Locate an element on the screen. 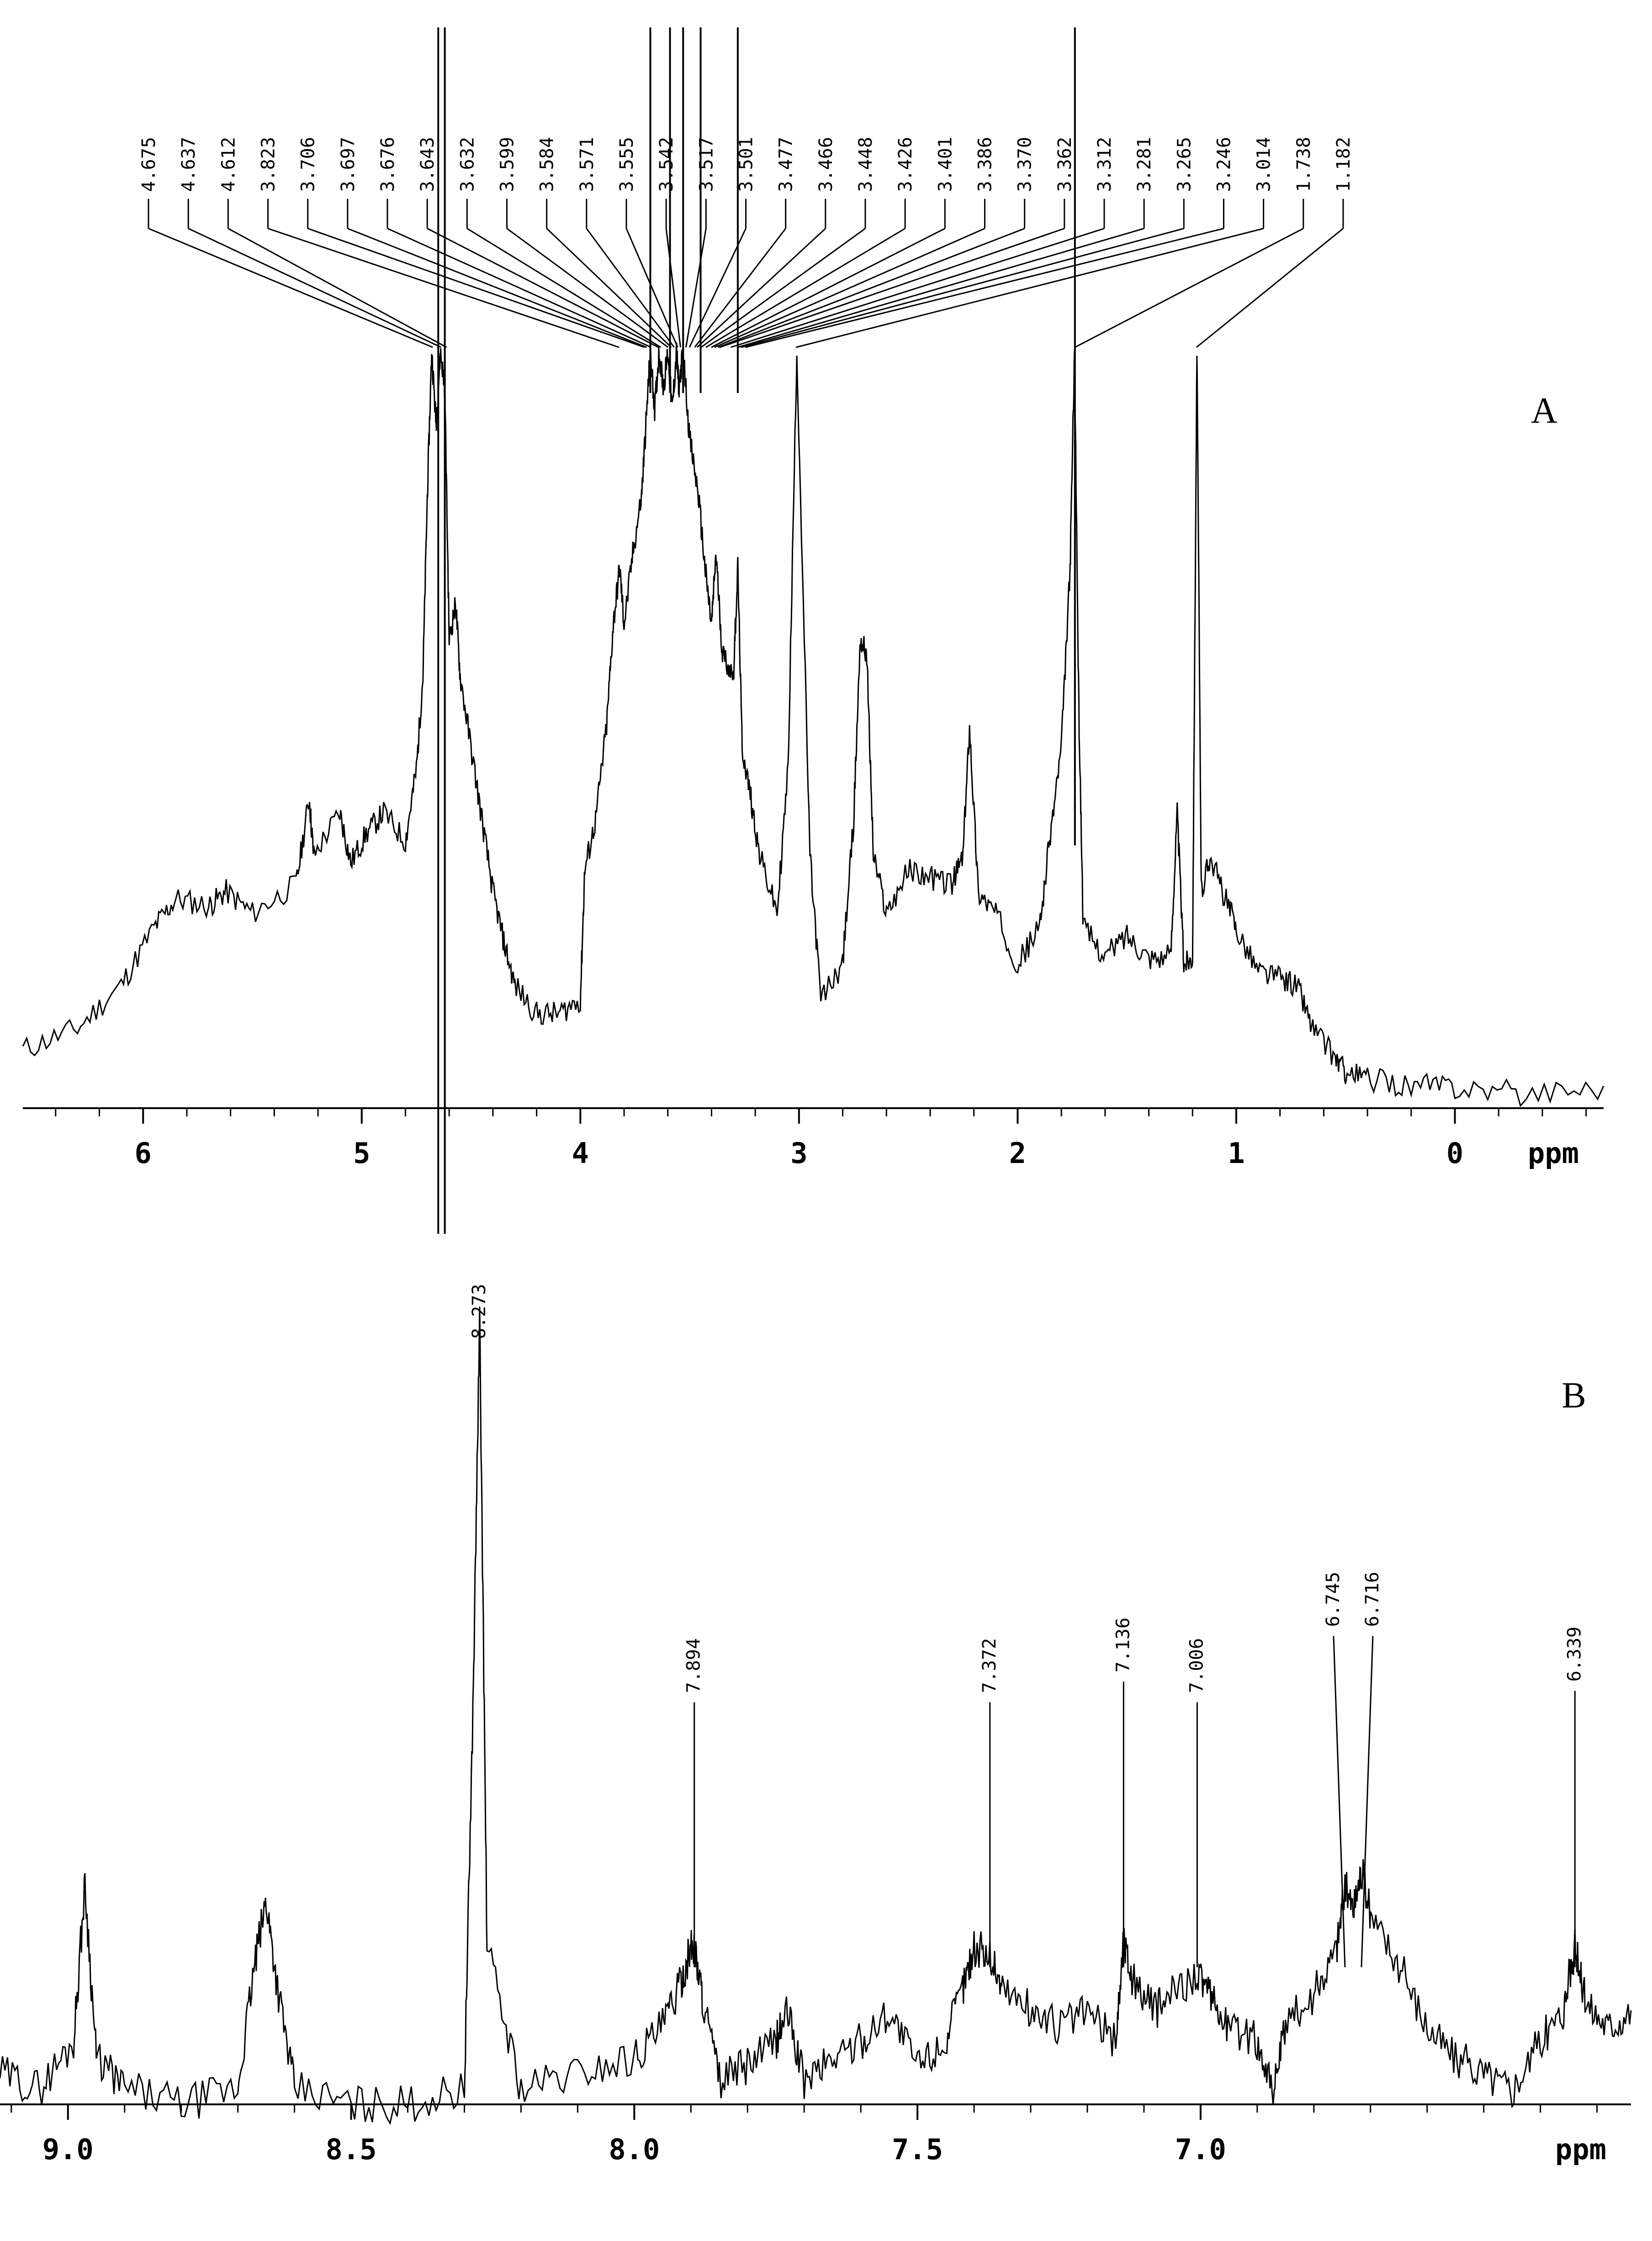 The height and width of the screenshot is (2241, 1652). peak-label: 3.632 is located at coordinates (468, 164).